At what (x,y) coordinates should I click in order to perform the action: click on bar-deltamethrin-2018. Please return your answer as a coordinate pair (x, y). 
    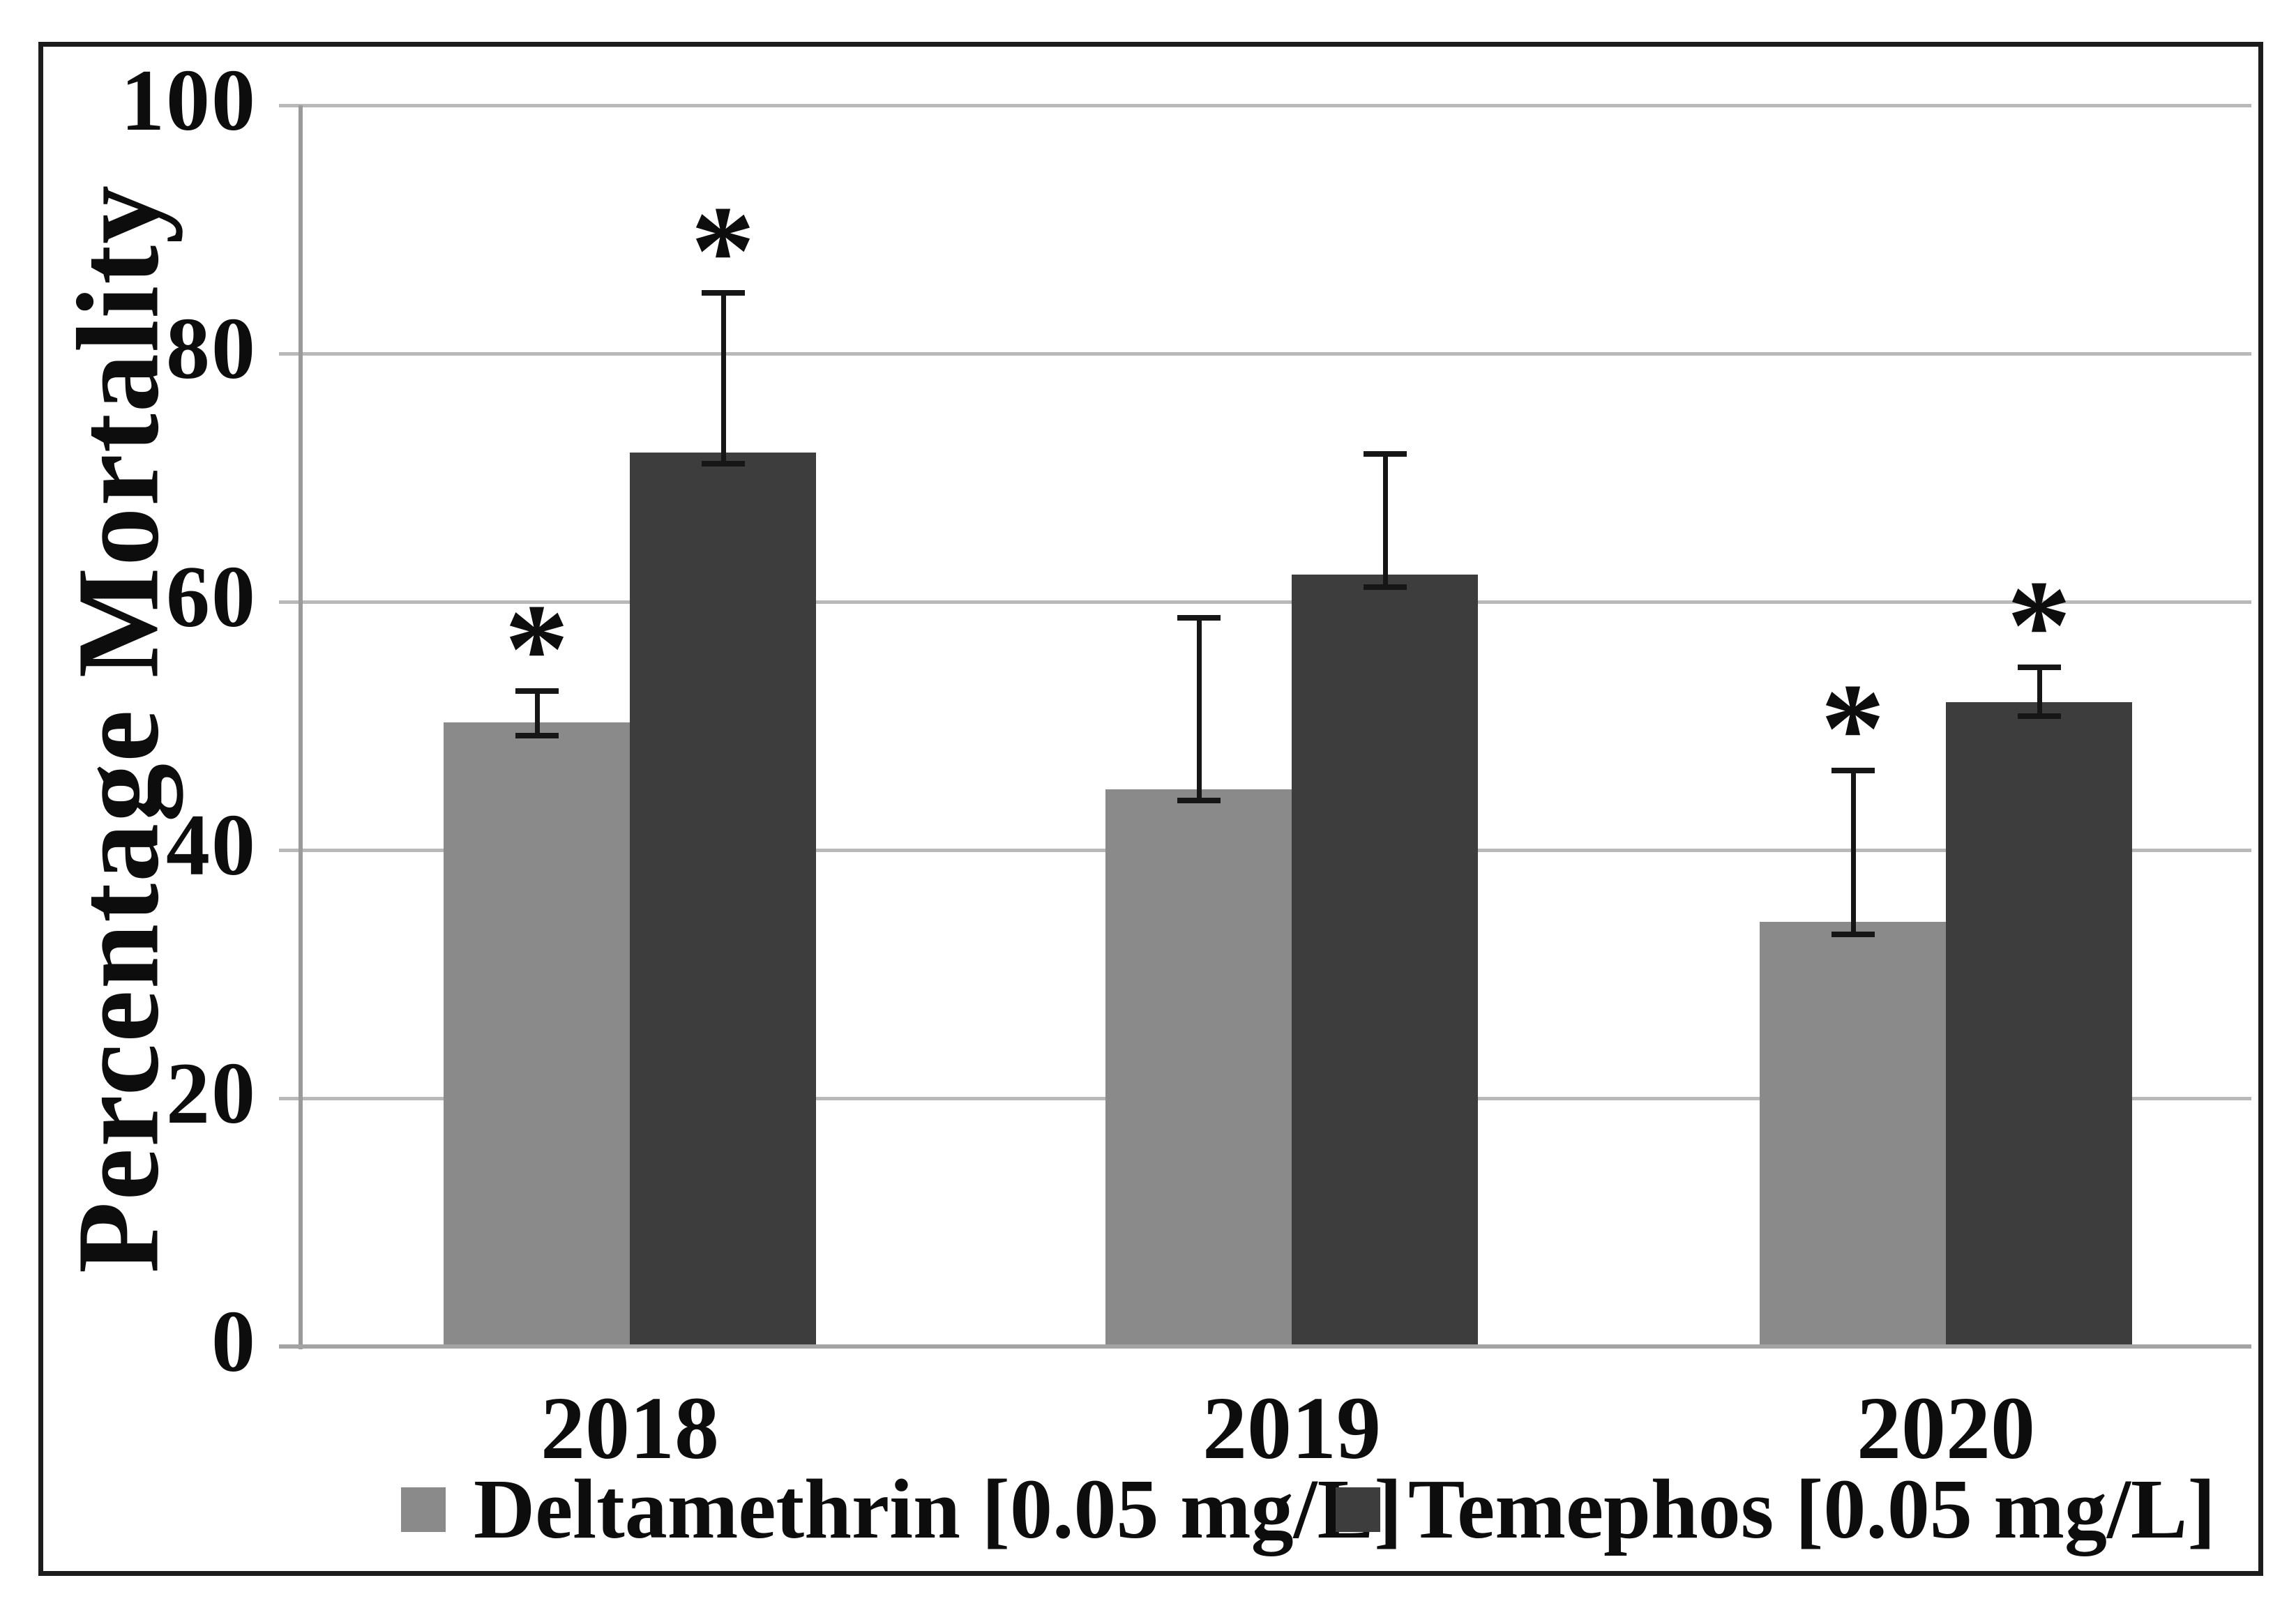
    Looking at the image, I should click on (537, 1035).